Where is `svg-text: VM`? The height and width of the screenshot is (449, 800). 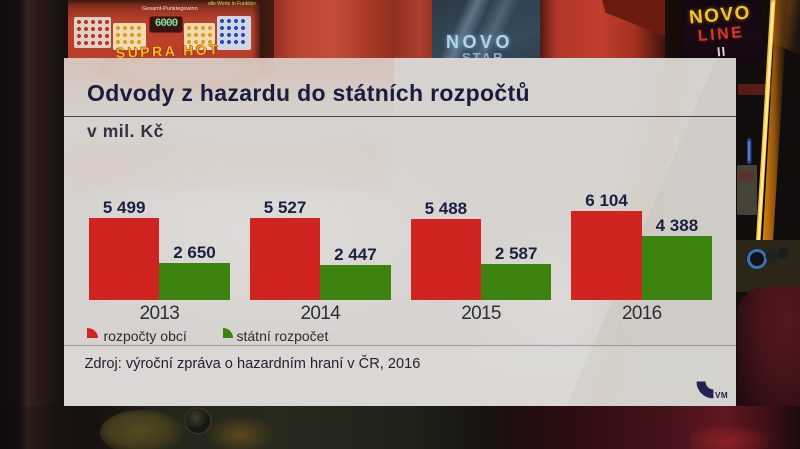 svg-text: VM is located at coordinates (721, 395).